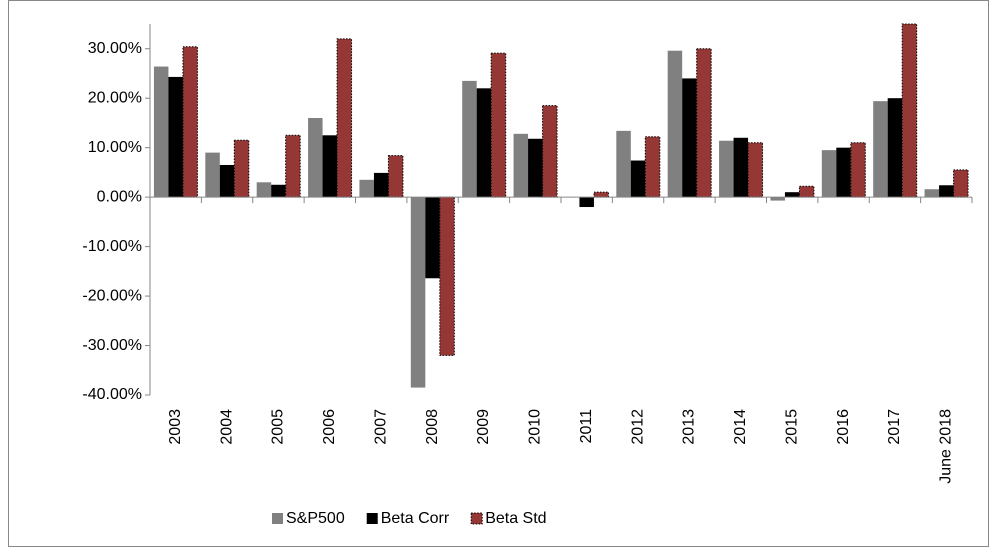 This screenshot has height=547, width=990. I want to click on y-tick-label: 20.00%, so click(115, 97).